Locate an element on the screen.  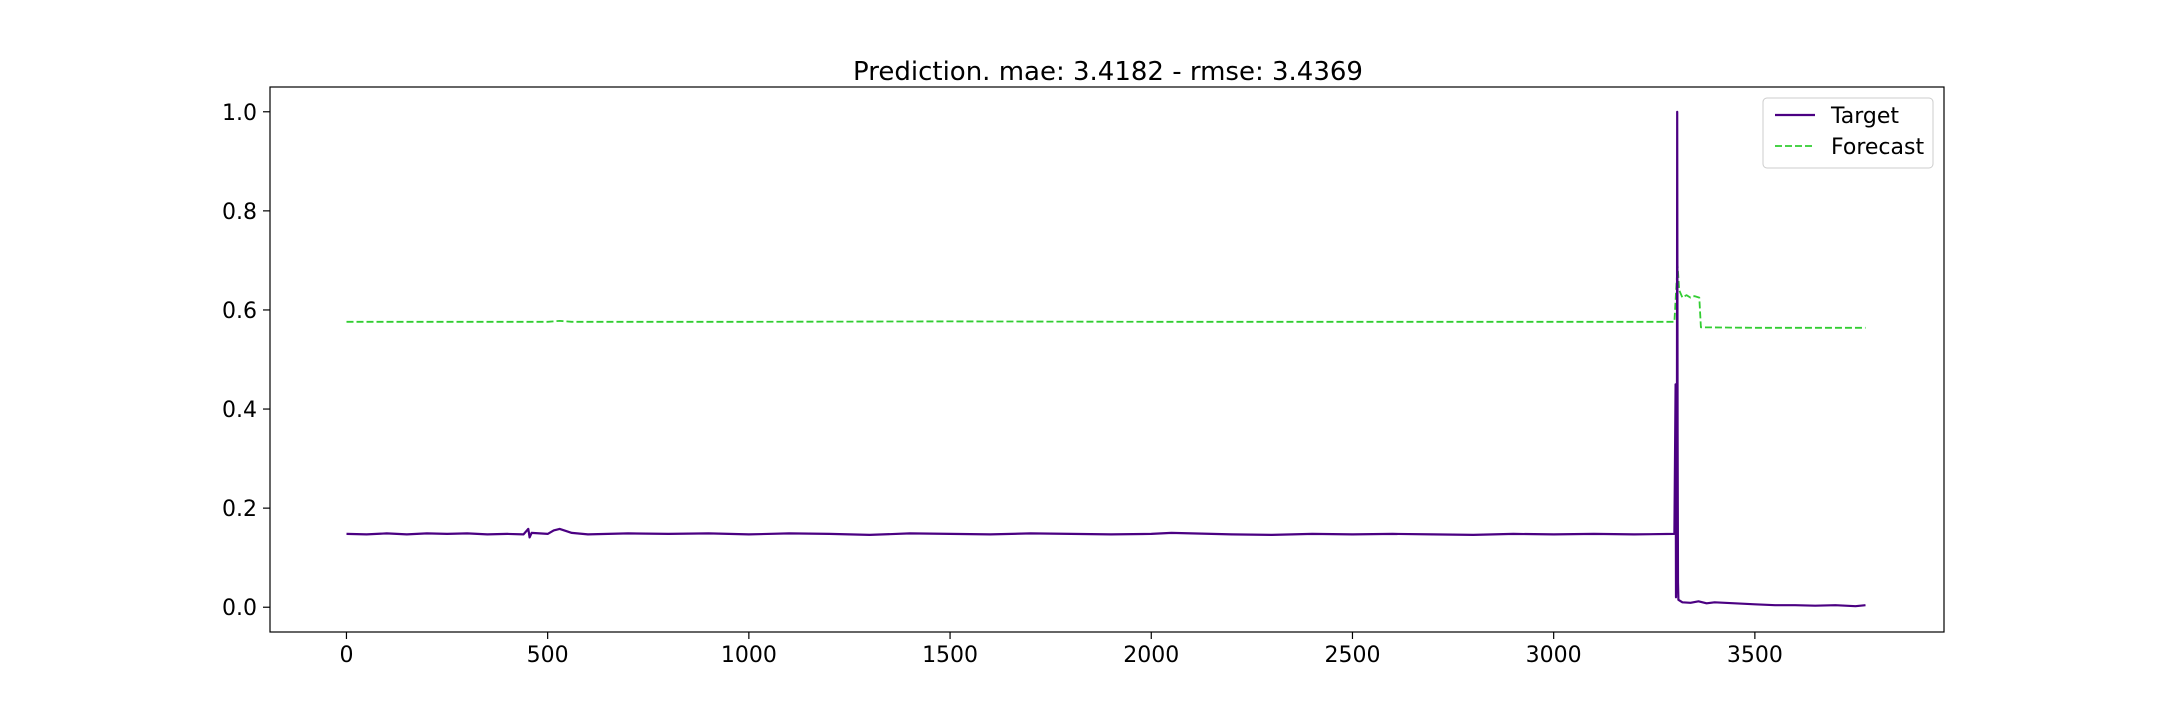
x-tick-label: 2500 is located at coordinates (1352, 655).